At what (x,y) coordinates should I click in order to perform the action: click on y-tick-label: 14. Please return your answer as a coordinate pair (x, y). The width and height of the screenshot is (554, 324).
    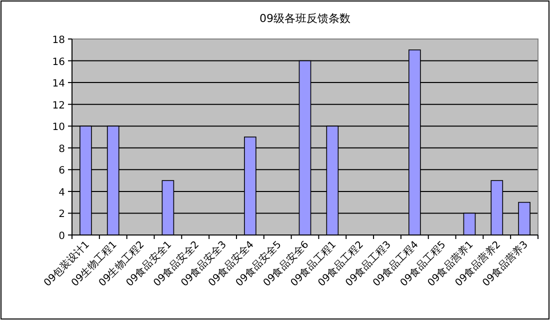
    Looking at the image, I should click on (58, 84).